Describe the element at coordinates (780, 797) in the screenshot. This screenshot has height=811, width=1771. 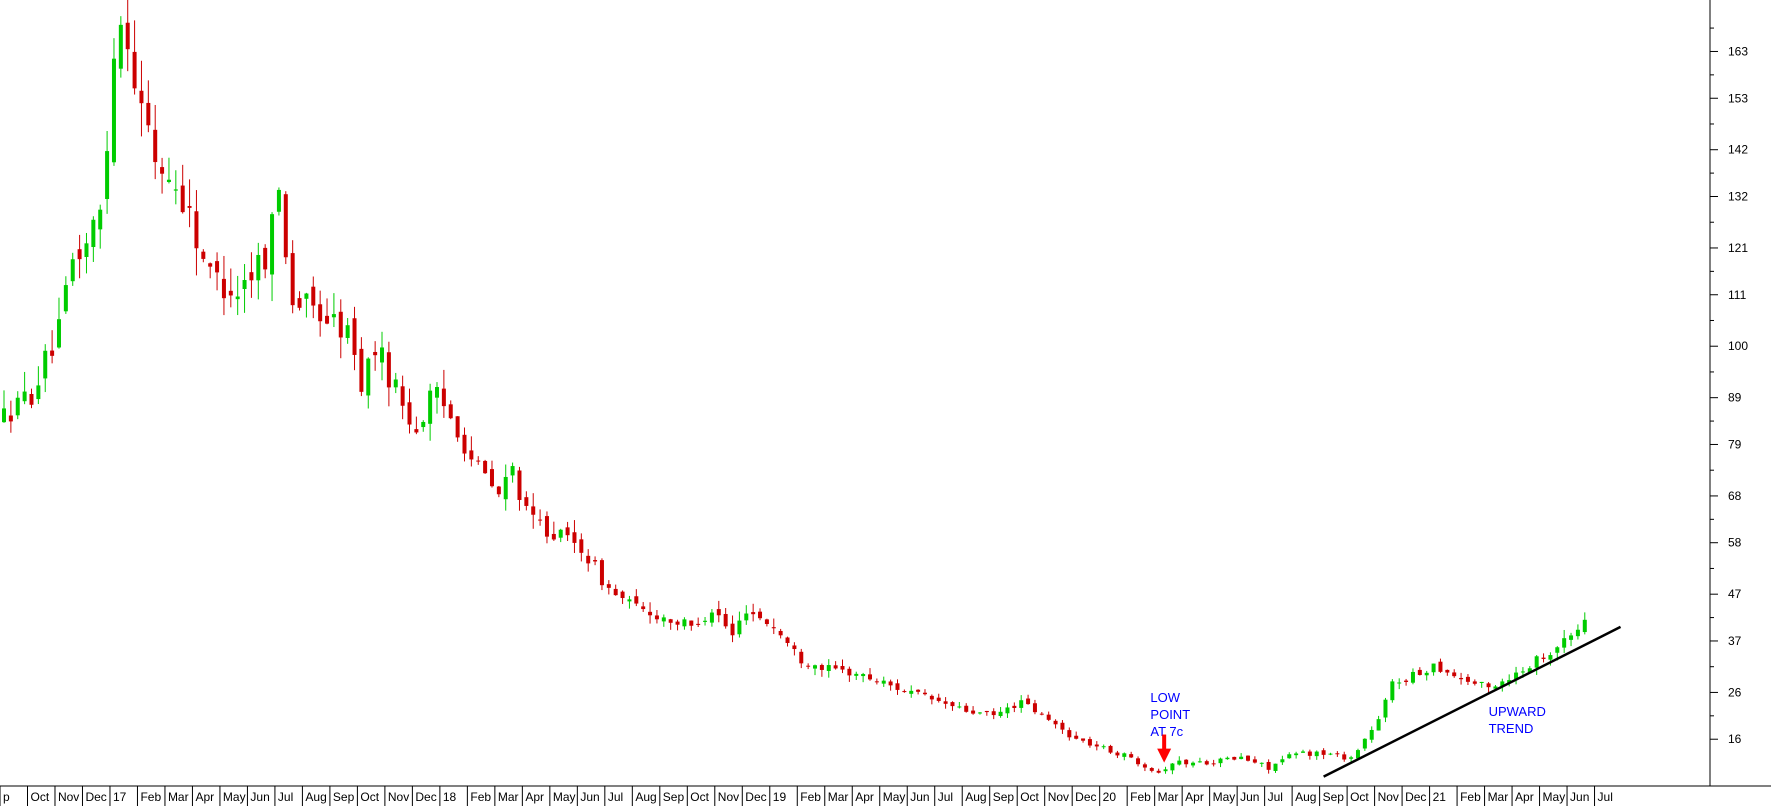
I see `x-month-label: 19` at that location.